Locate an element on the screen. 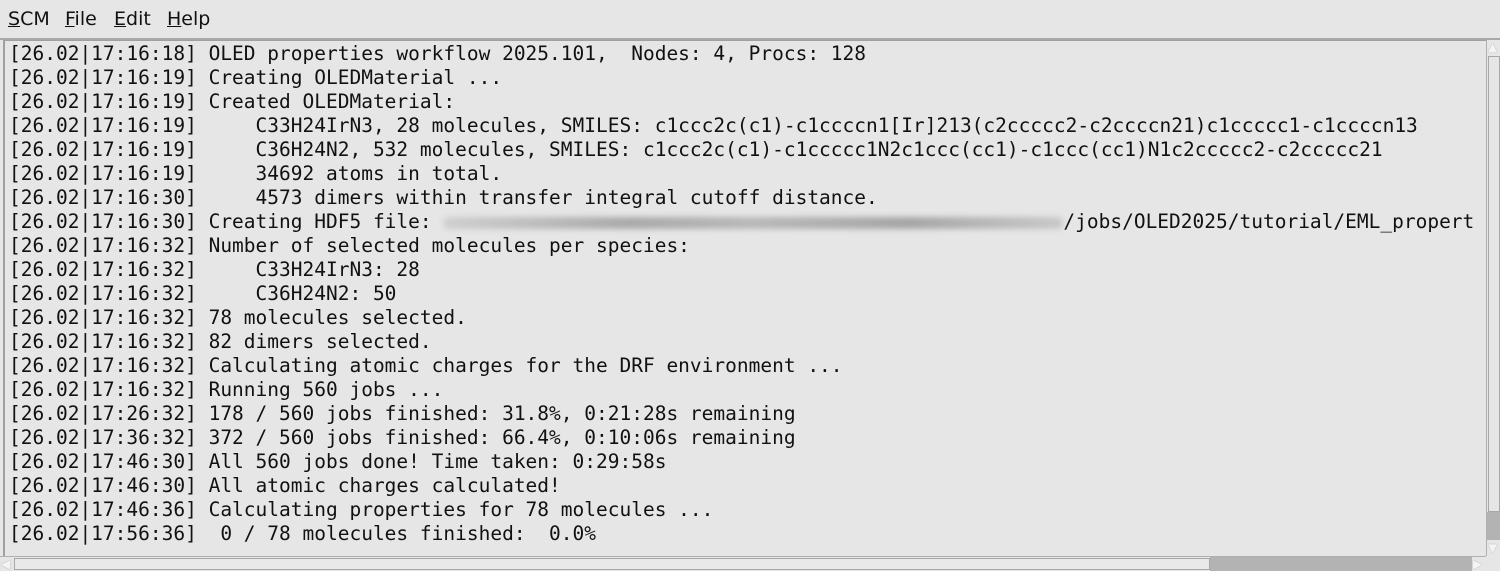 The height and width of the screenshot is (571, 1500). log-line-suffix: /jobs/OLED2025/tutorial/EML_propert is located at coordinates (1269, 221).